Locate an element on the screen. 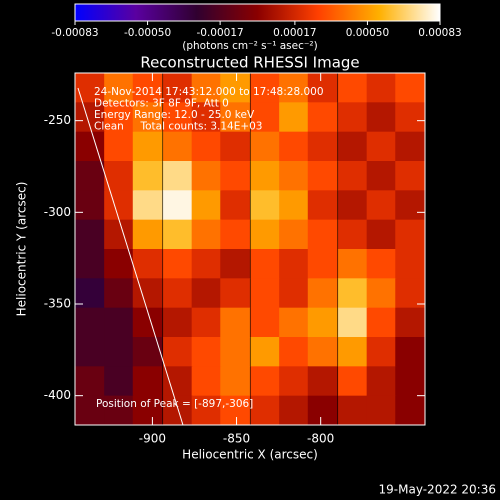 Image resolution: width=500 pixels, height=500 pixels. colorbar-tick-label: 0.00017 is located at coordinates (294, 33).